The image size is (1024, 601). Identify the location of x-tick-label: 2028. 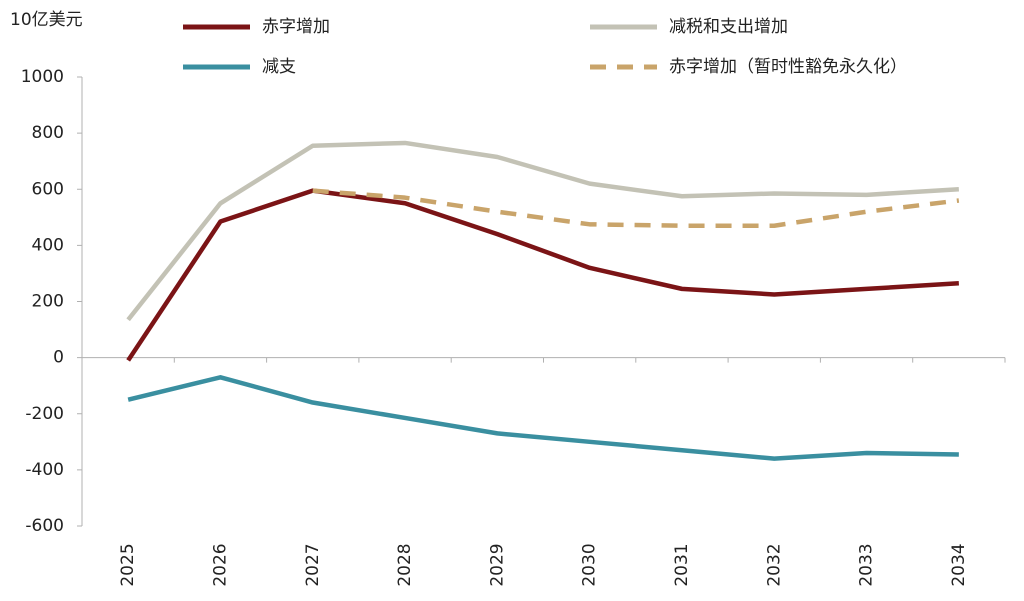
(405, 564).